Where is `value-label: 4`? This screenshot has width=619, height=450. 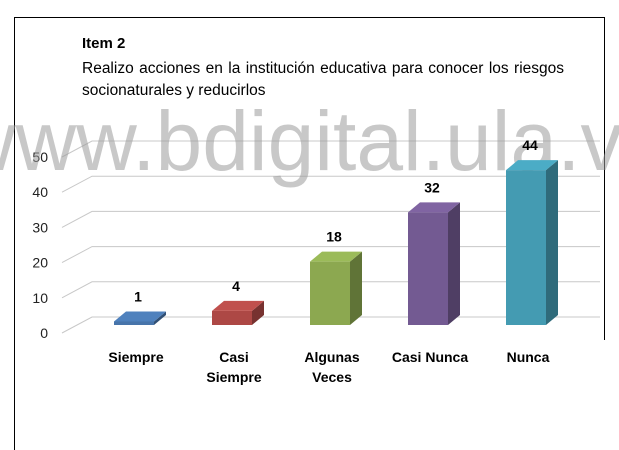
value-label: 4 is located at coordinates (236, 286).